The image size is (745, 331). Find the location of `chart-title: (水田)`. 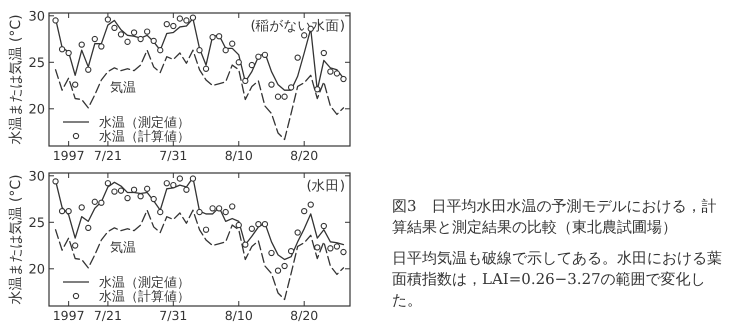

chart-title: (水田) is located at coordinates (325, 186).